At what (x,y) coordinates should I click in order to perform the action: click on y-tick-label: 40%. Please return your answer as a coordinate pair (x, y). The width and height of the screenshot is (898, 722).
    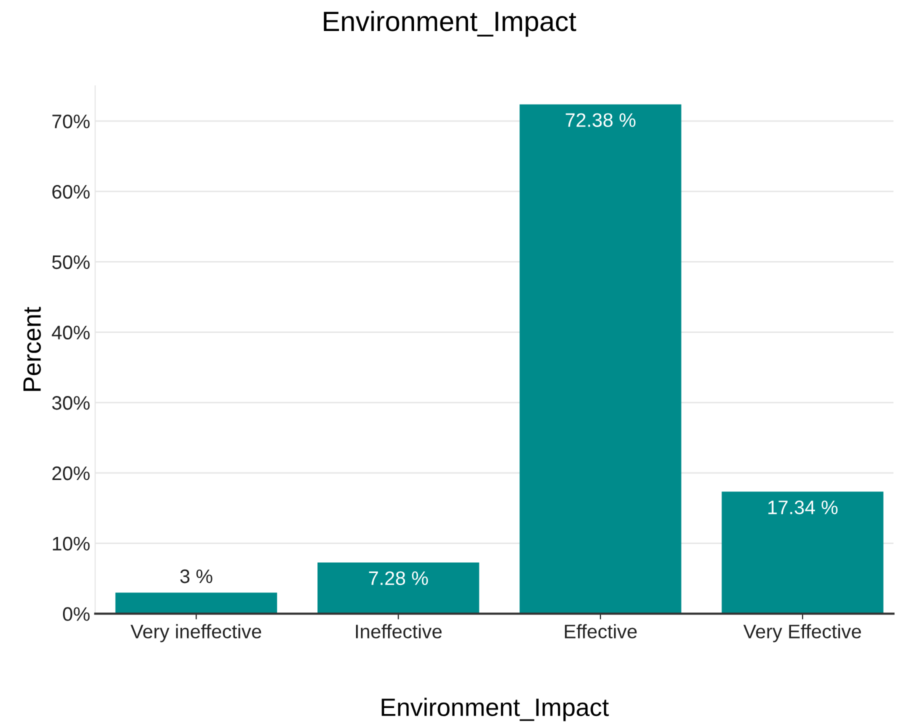
    Looking at the image, I should click on (71, 333).